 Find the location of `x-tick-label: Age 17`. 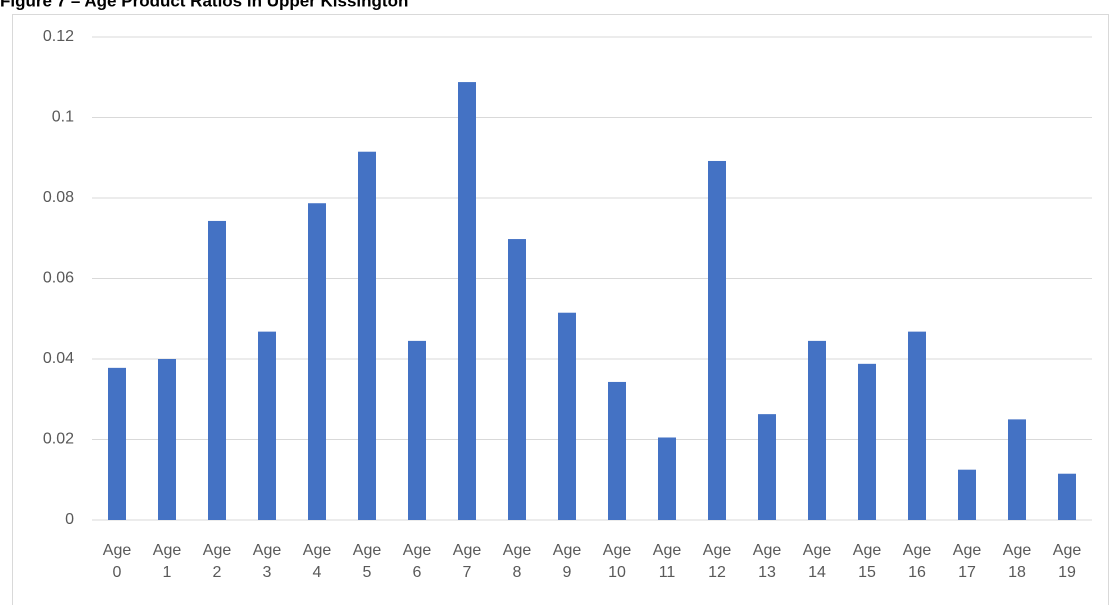

x-tick-label: Age 17 is located at coordinates (967, 561).